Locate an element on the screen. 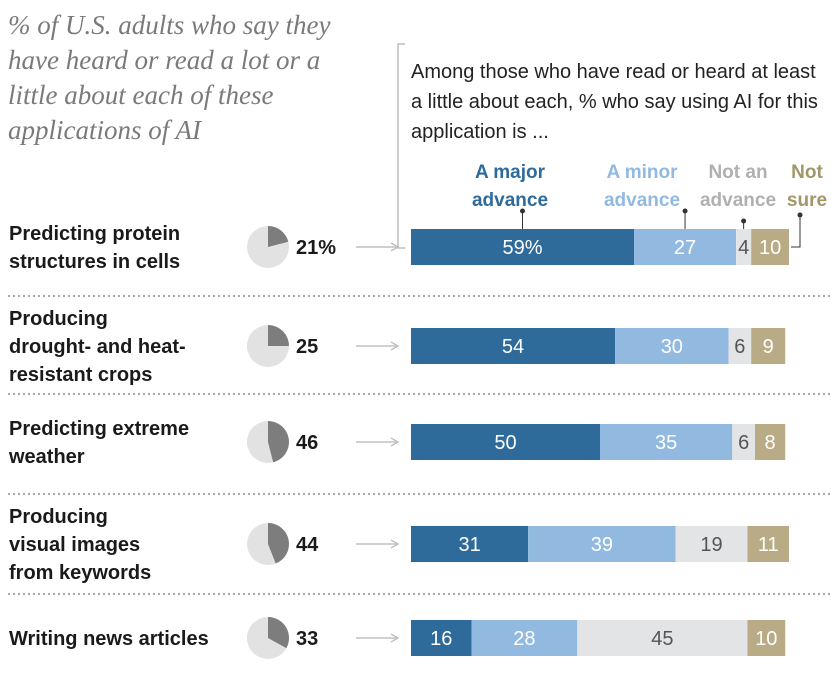 Image resolution: width=840 pixels, height=678 pixels. bar-2-label-3: 6 is located at coordinates (739, 347).